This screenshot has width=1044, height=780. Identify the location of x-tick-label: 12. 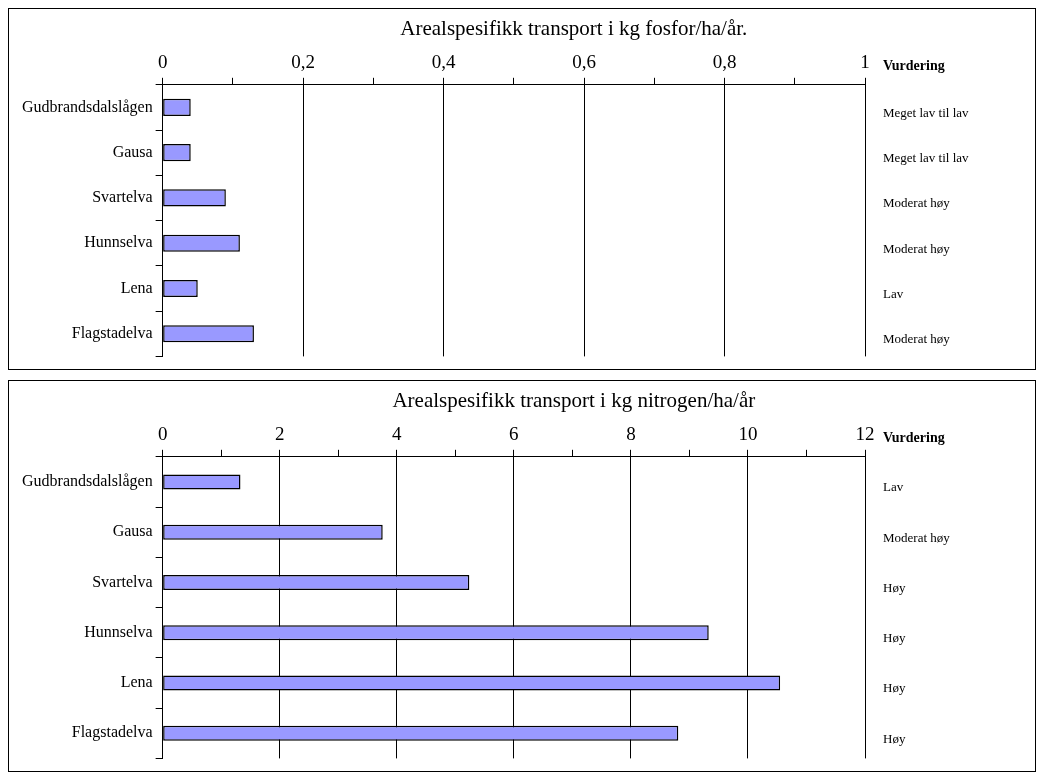
(865, 434).